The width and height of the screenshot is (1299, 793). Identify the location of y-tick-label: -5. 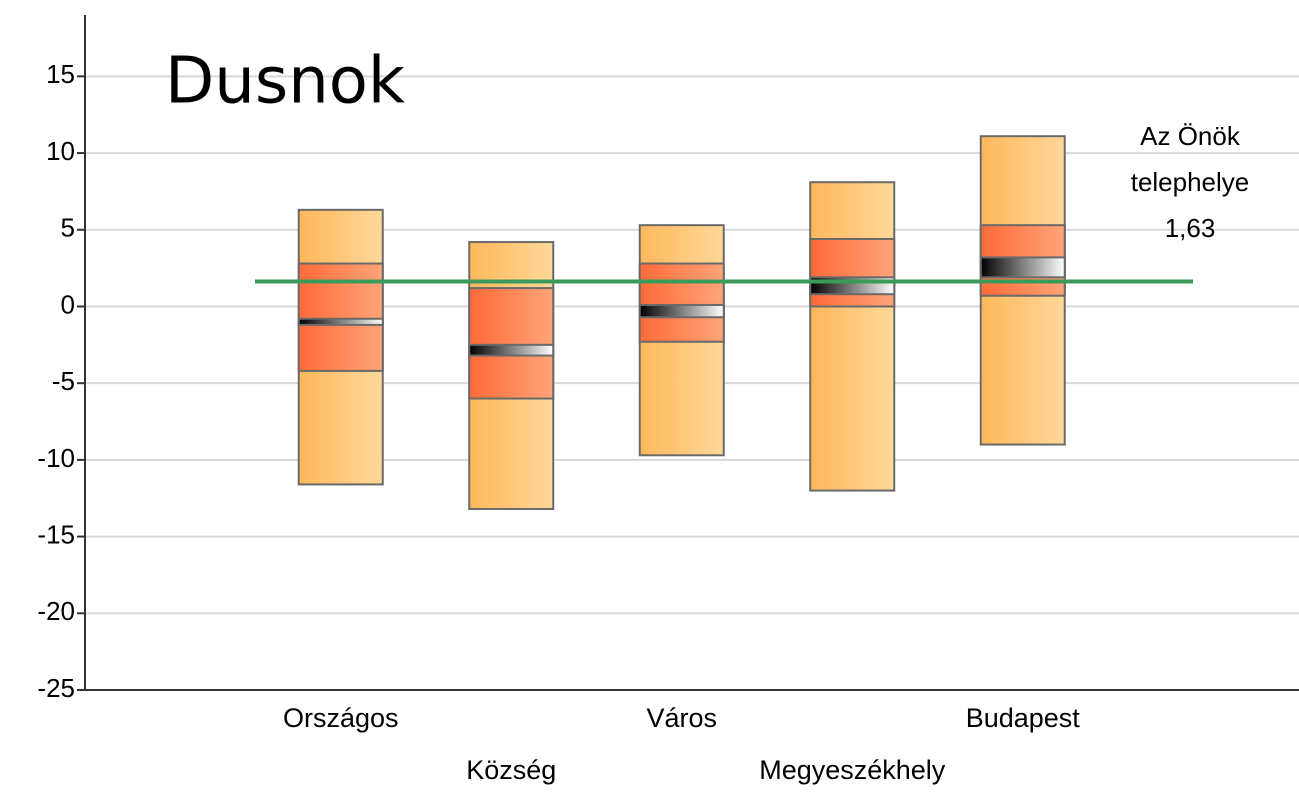
(63, 381).